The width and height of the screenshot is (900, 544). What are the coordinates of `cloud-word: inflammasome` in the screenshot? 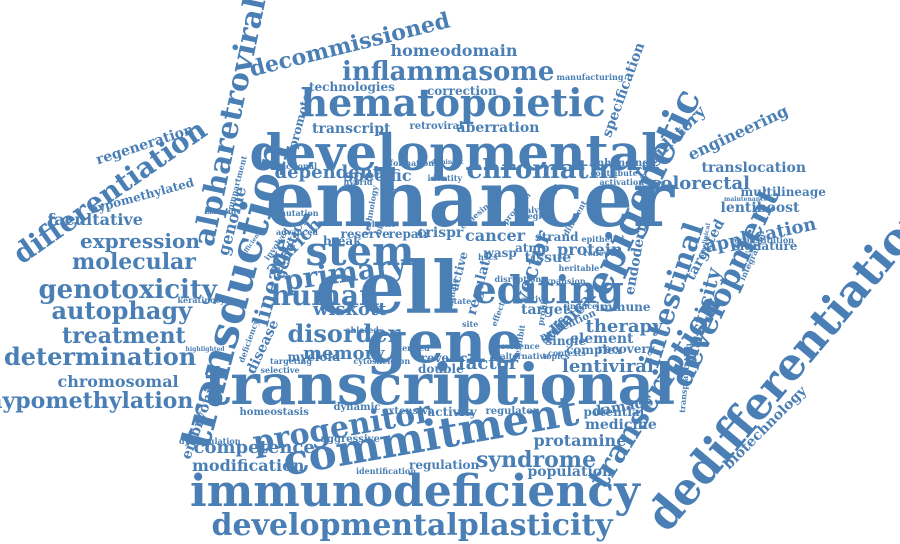 It's located at (448, 72).